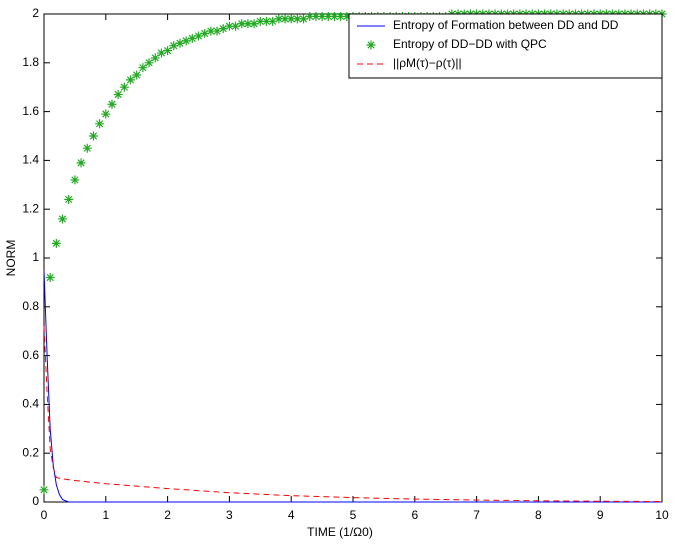 This screenshot has width=678, height=546. I want to click on y-tick-label: 0.2, so click(30, 452).